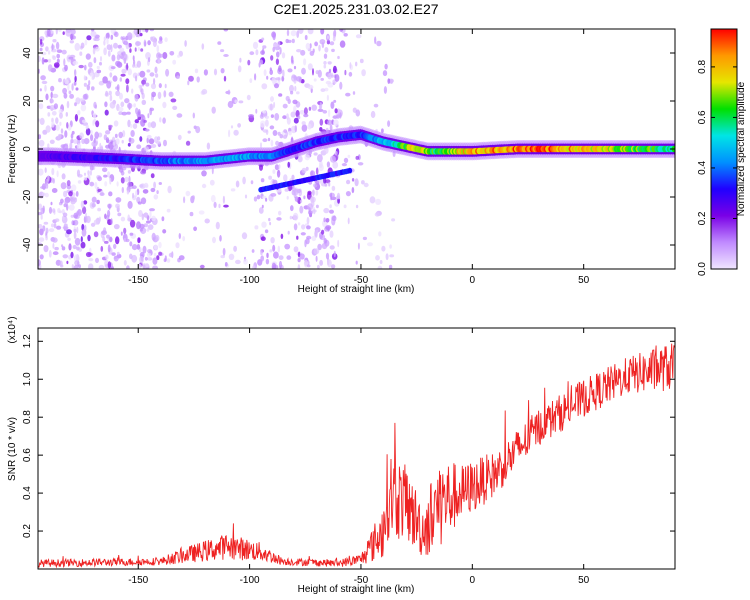  What do you see at coordinates (356, 289) in the screenshot?
I see `spectrogram-x-axis-label: Height of straight line (km)` at bounding box center [356, 289].